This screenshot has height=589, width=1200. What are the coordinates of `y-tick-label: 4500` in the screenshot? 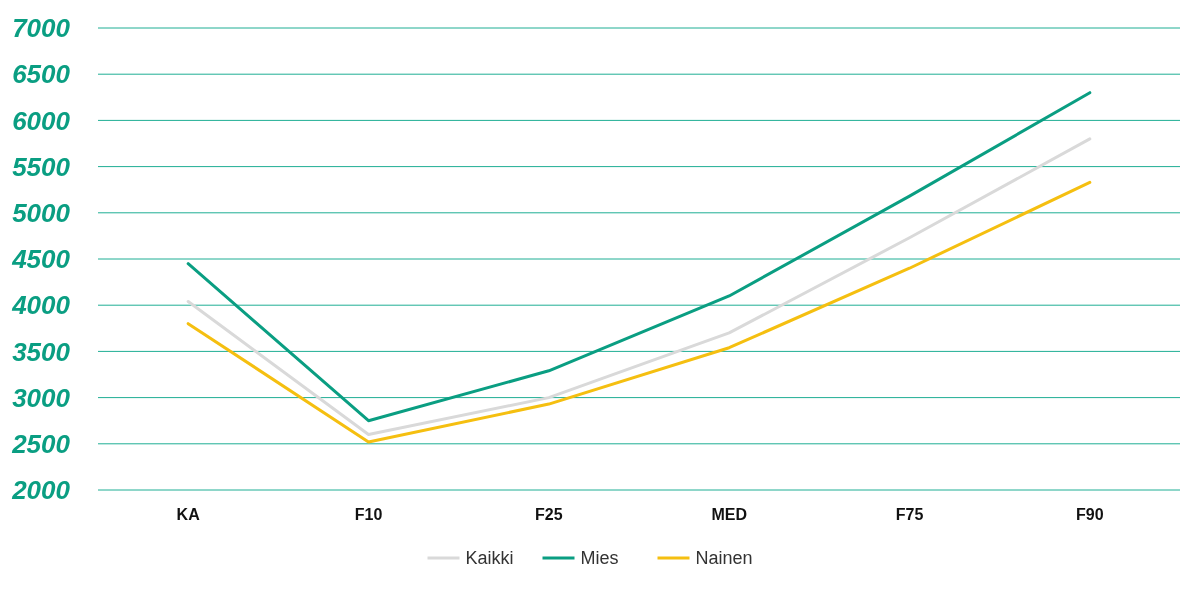 It's located at (41, 259).